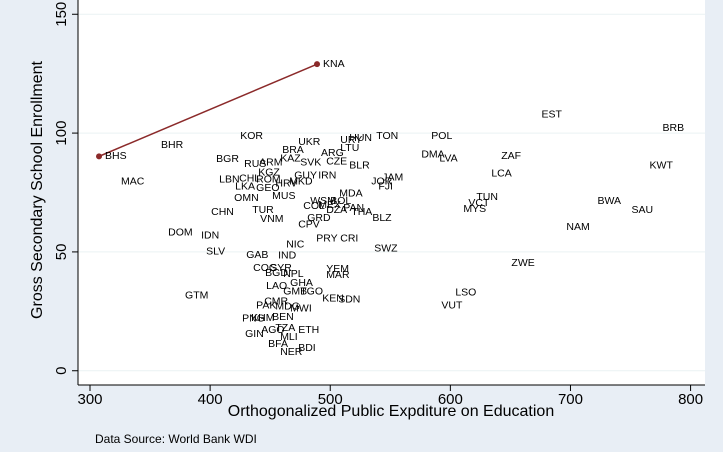 This screenshot has height=452, width=723. What do you see at coordinates (215, 252) in the screenshot?
I see `point-label: SLV` at bounding box center [215, 252].